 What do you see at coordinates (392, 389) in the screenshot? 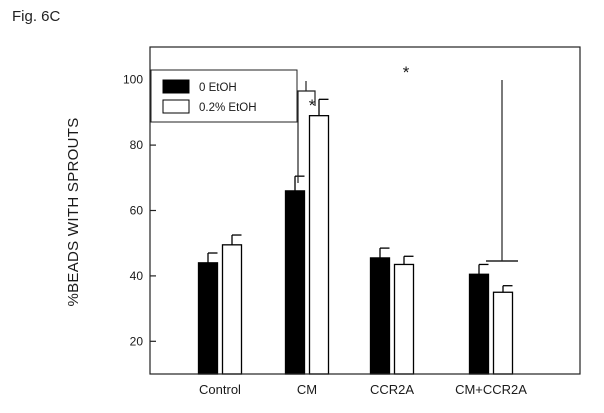
I see `x-category-label: CCR2A` at bounding box center [392, 389].